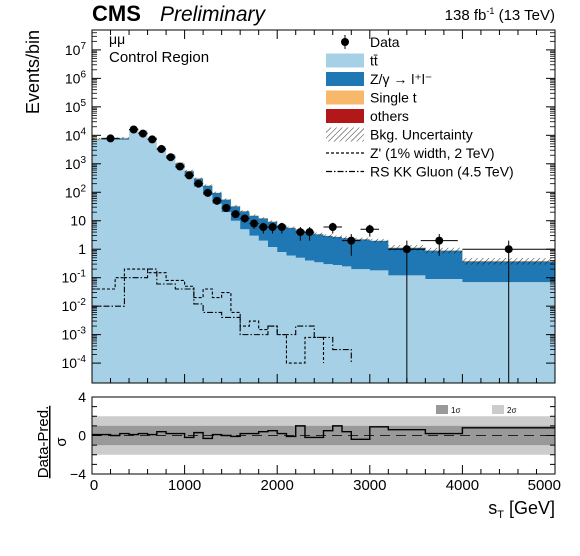  I want to click on x-tick-label: 1000, so click(184, 485).